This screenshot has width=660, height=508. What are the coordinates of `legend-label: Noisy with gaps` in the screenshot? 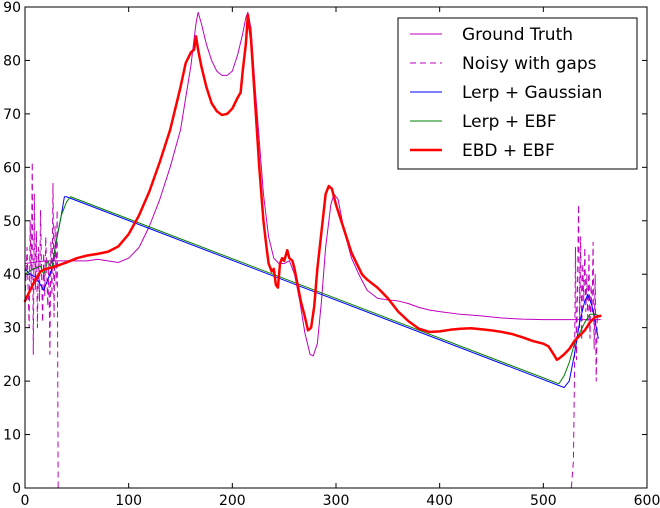 It's located at (529, 64).